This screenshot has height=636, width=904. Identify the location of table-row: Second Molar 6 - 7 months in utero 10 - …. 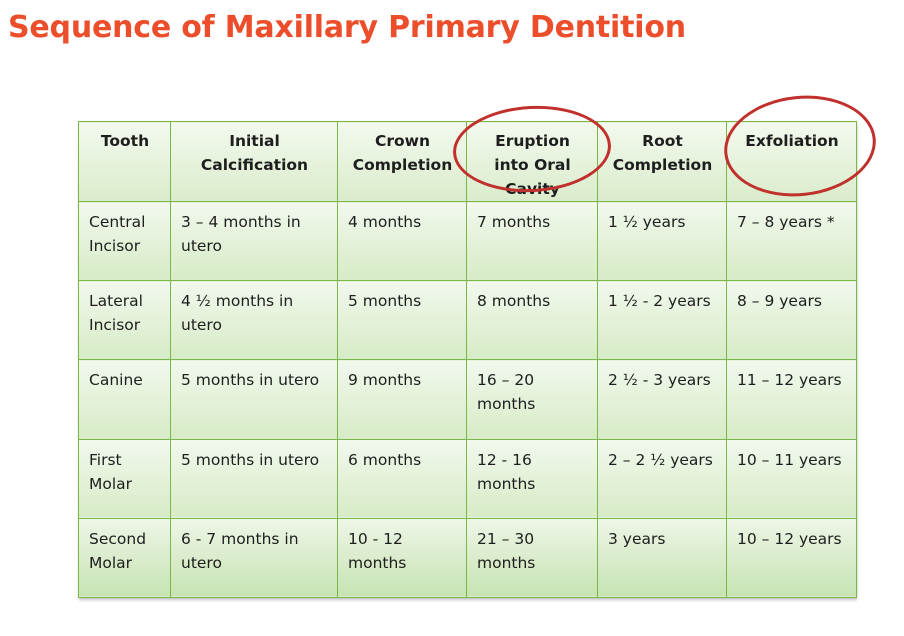
(467, 558).